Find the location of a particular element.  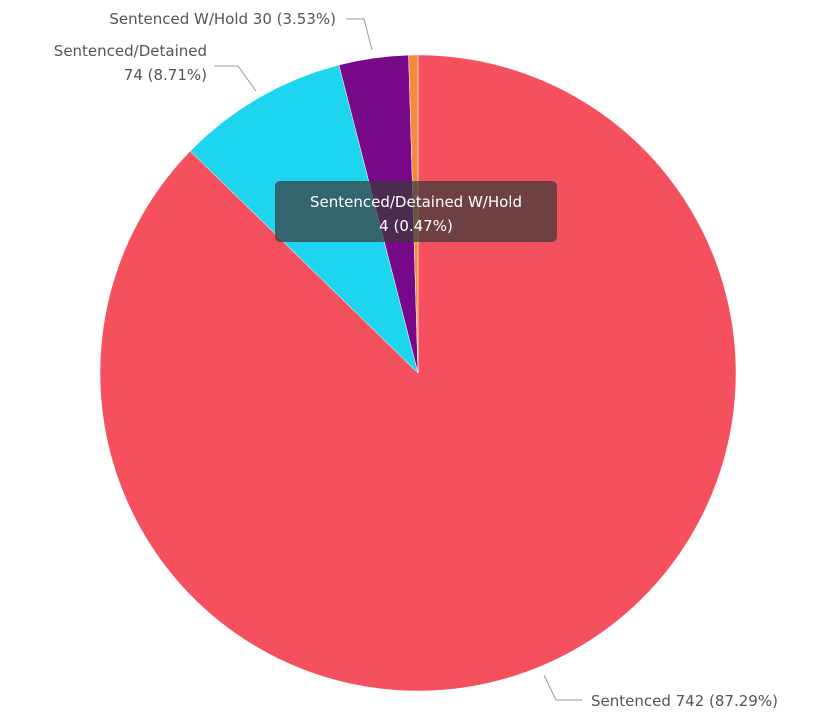

tooltip-title: Sentenced/Detained W/Hold is located at coordinates (416, 202).